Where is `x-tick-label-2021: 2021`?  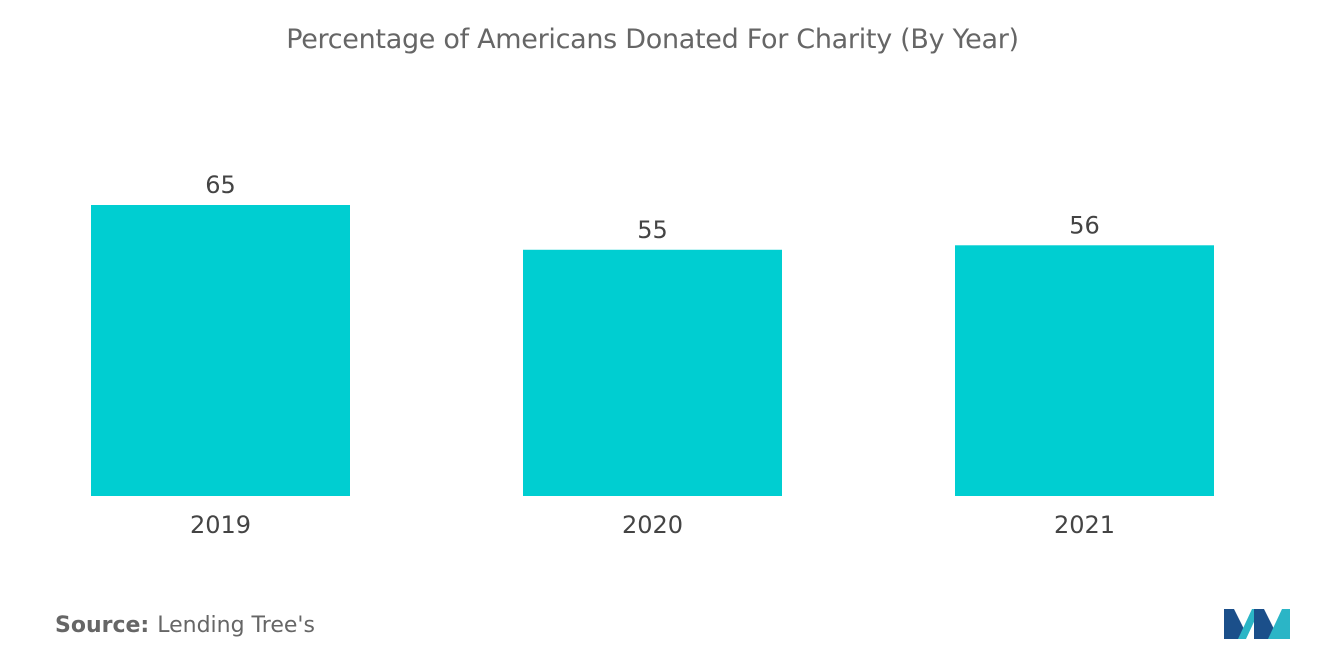
x-tick-label-2021: 2021 is located at coordinates (1084, 525).